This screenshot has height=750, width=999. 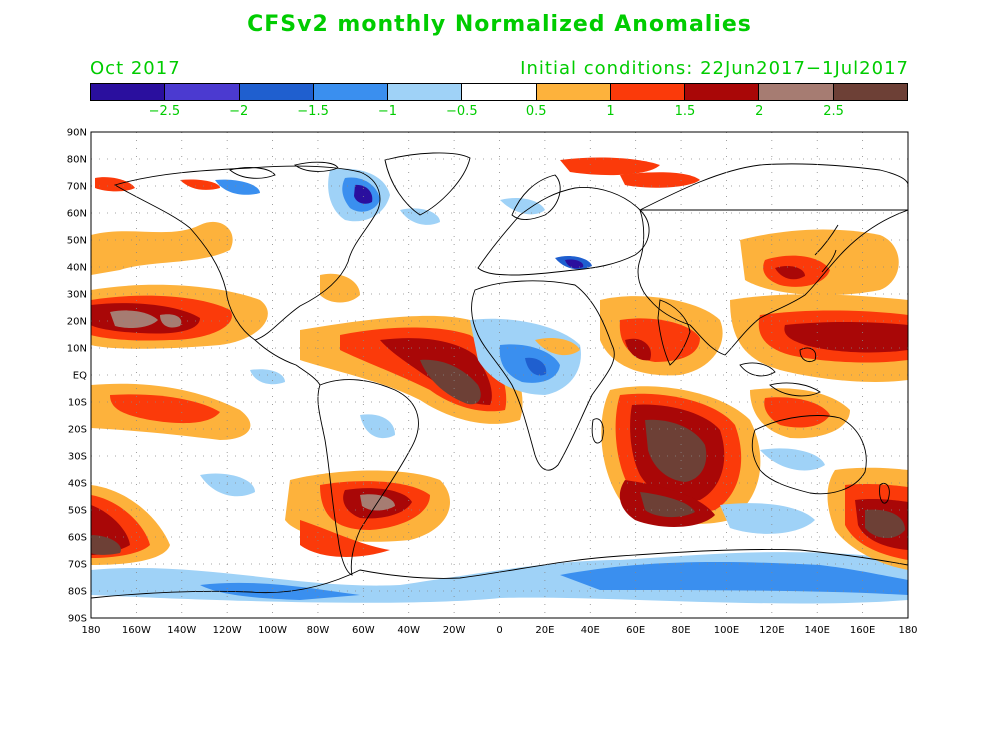 What do you see at coordinates (77, 538) in the screenshot?
I see `latitude-tick-label: 60S` at bounding box center [77, 538].